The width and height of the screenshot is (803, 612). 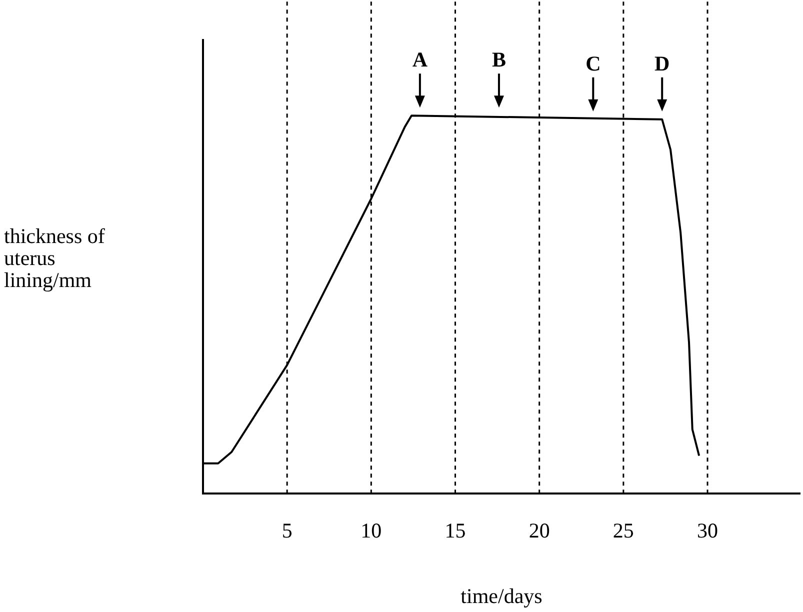 What do you see at coordinates (623, 530) in the screenshot?
I see `x-tick-label: 25` at bounding box center [623, 530].